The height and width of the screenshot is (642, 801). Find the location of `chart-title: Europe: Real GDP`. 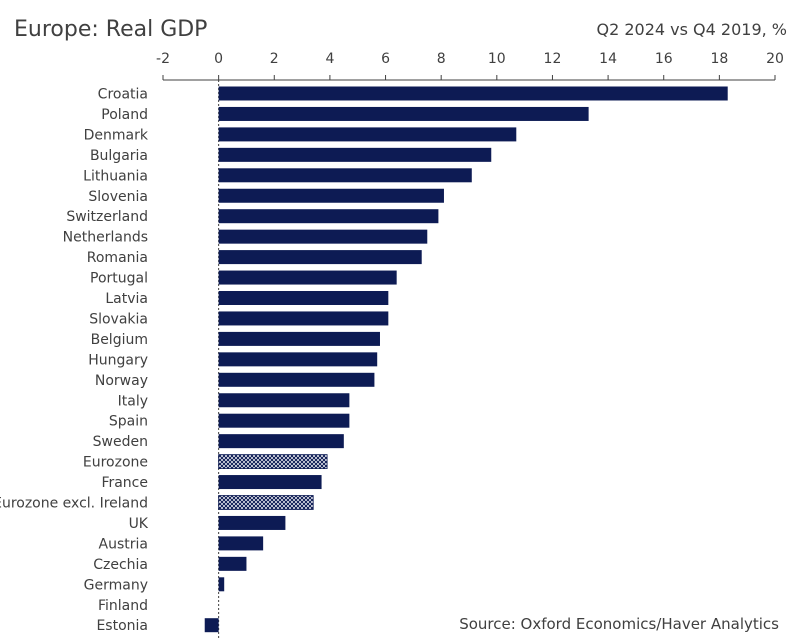

chart-title: Europe: Real GDP is located at coordinates (111, 29).